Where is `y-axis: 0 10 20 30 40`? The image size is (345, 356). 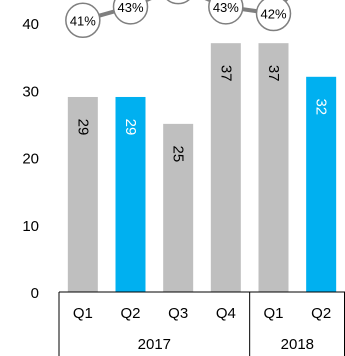
y-axis: 0 10 20 30 40 is located at coordinates (30, 159).